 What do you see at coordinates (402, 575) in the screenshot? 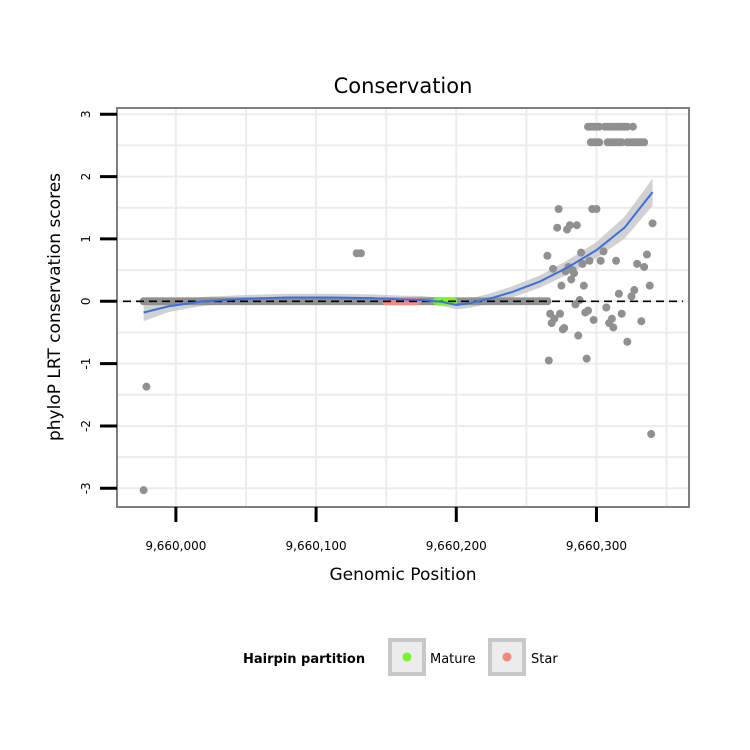
I see `x-axis-title: Genomic Position` at bounding box center [402, 575].